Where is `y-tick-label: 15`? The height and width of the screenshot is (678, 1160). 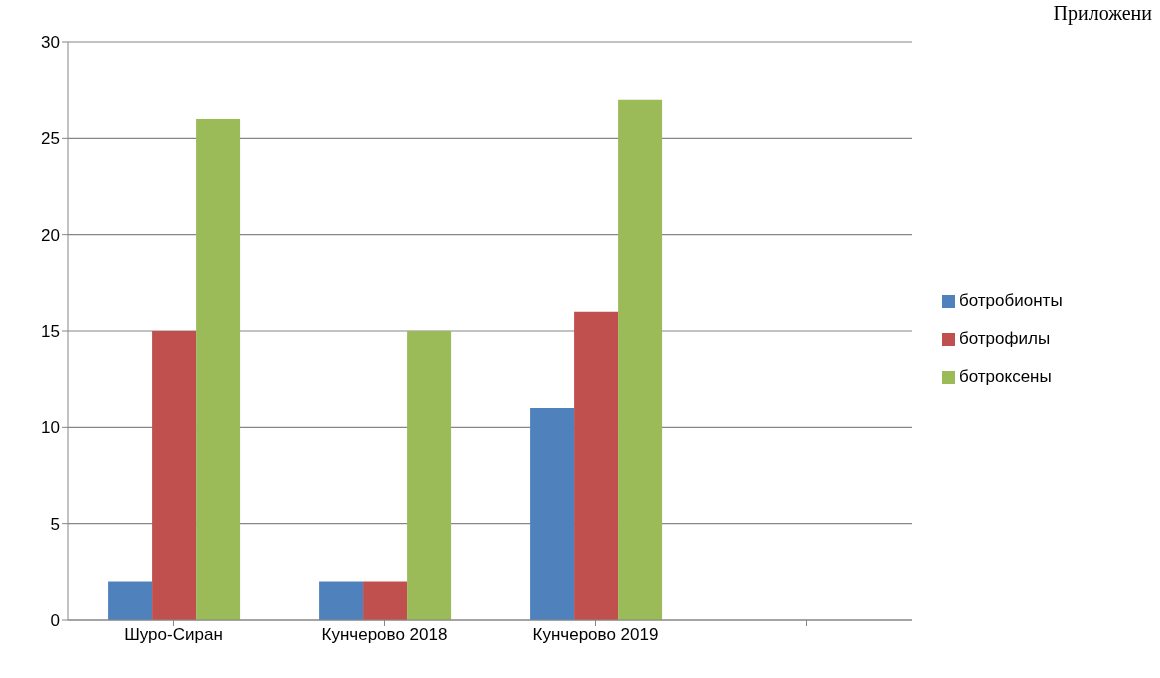
y-tick-label: 15 is located at coordinates (50, 332).